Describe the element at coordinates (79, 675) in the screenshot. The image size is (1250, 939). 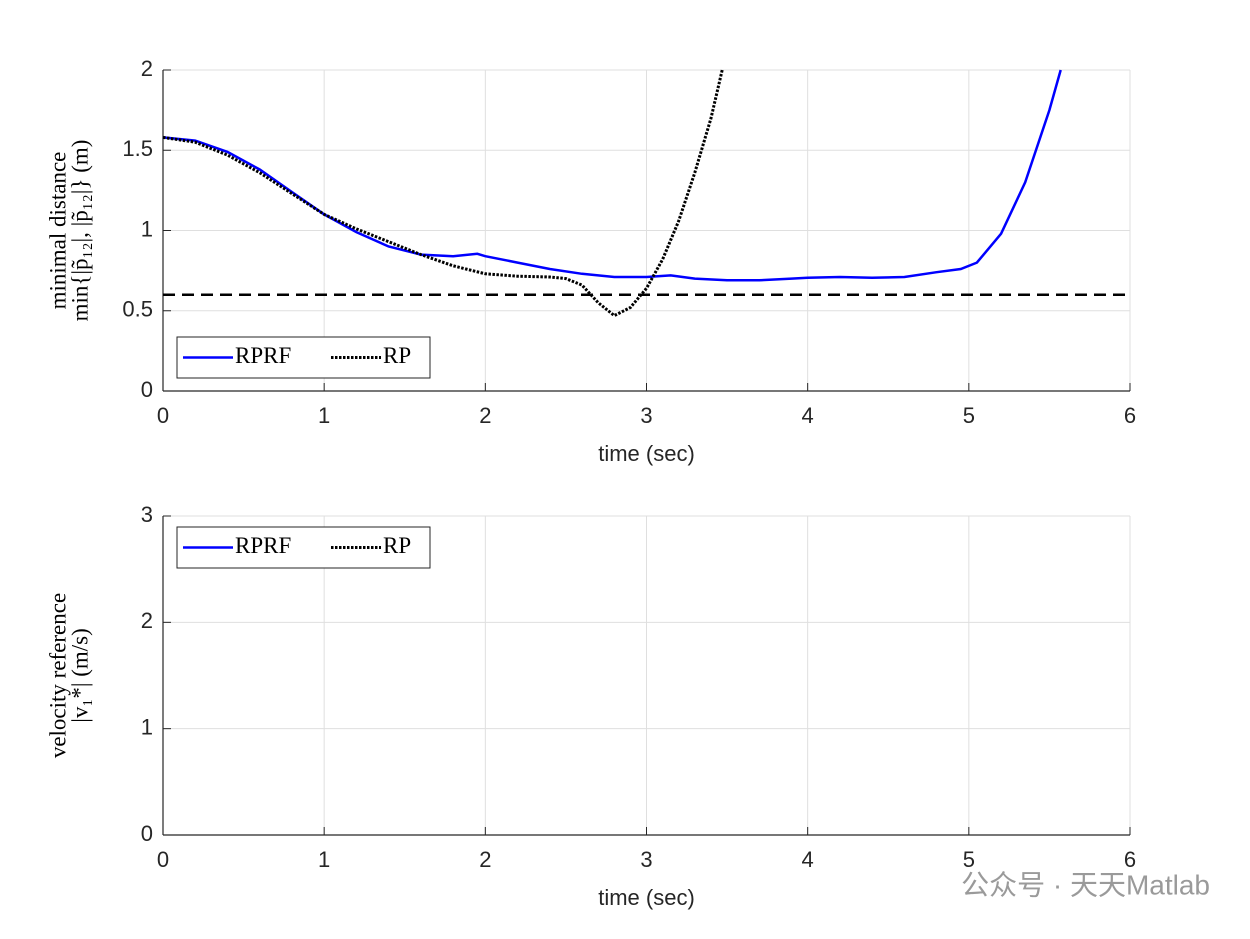
I see `y-axis-label: |v₁*| (m/s)` at that location.